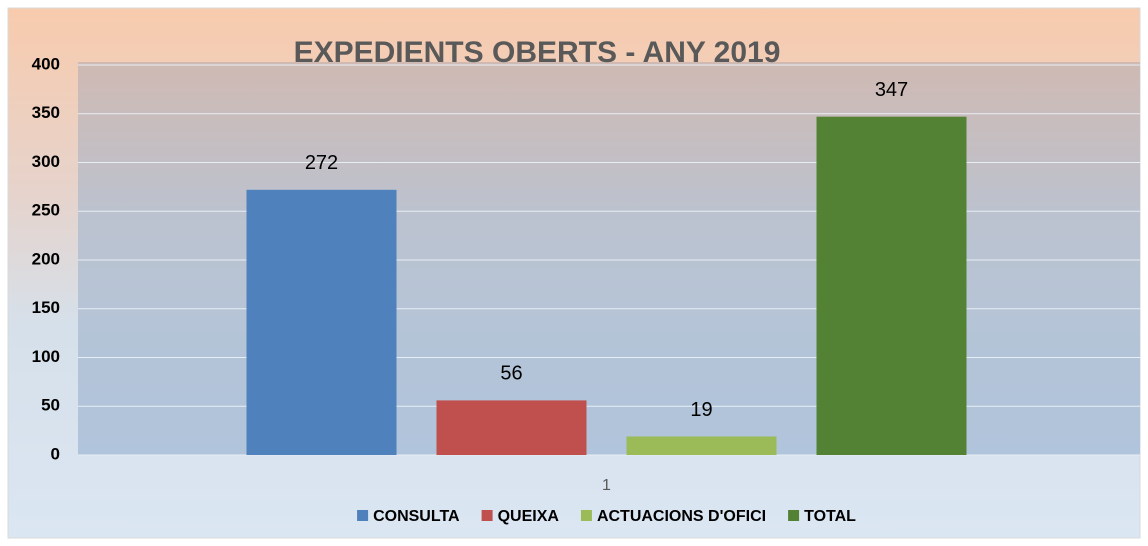  Describe the element at coordinates (46, 307) in the screenshot. I see `y-tick-label: 150` at that location.